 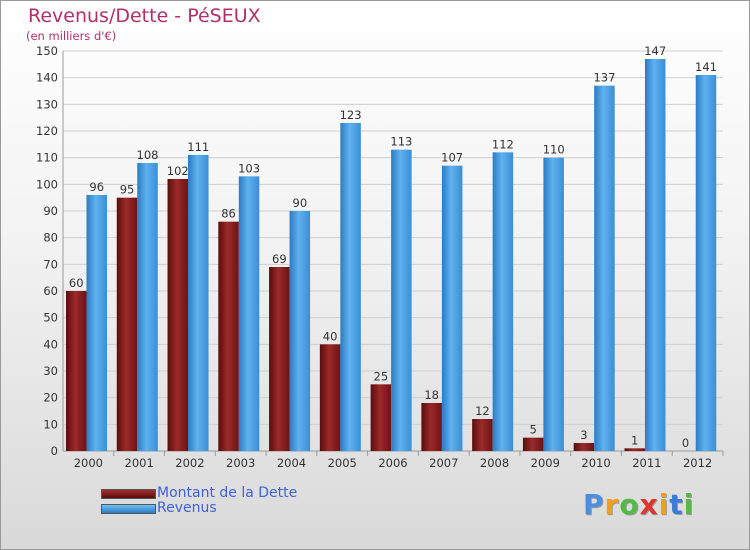 What do you see at coordinates (240, 463) in the screenshot?
I see `x-tick-label: 2003` at bounding box center [240, 463].